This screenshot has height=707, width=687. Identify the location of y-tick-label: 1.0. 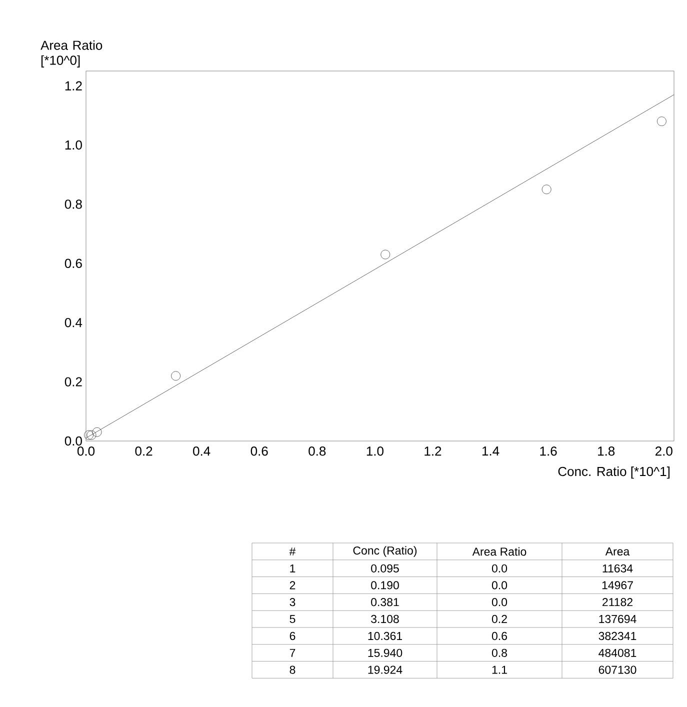
(73, 145).